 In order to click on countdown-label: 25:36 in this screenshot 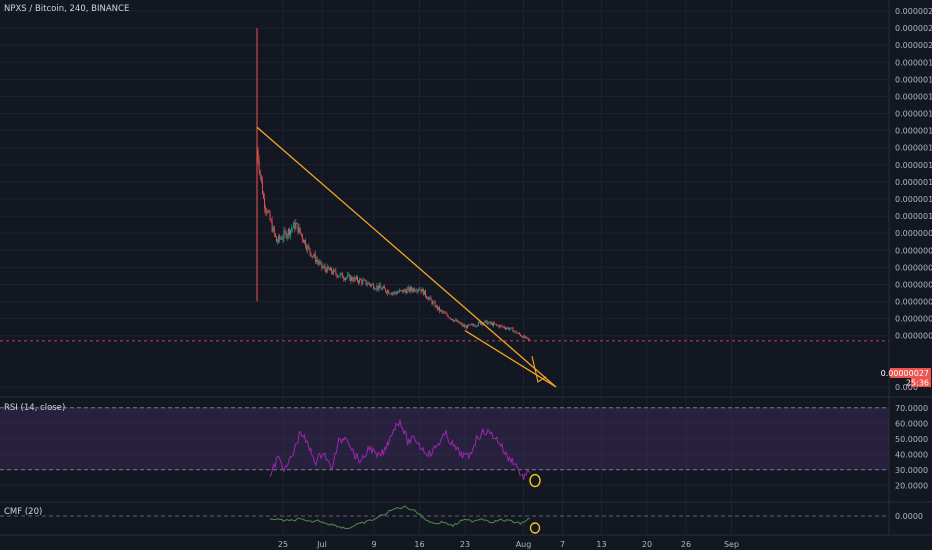, I will do `click(917, 383)`.